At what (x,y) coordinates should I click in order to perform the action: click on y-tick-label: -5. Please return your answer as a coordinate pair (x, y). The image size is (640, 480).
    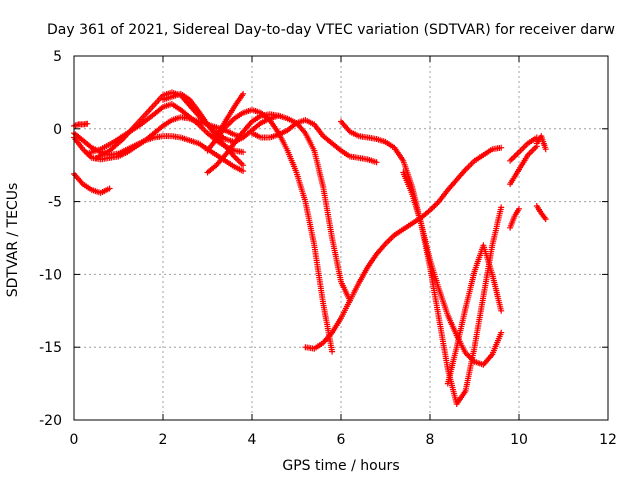
    Looking at the image, I should click on (55, 203).